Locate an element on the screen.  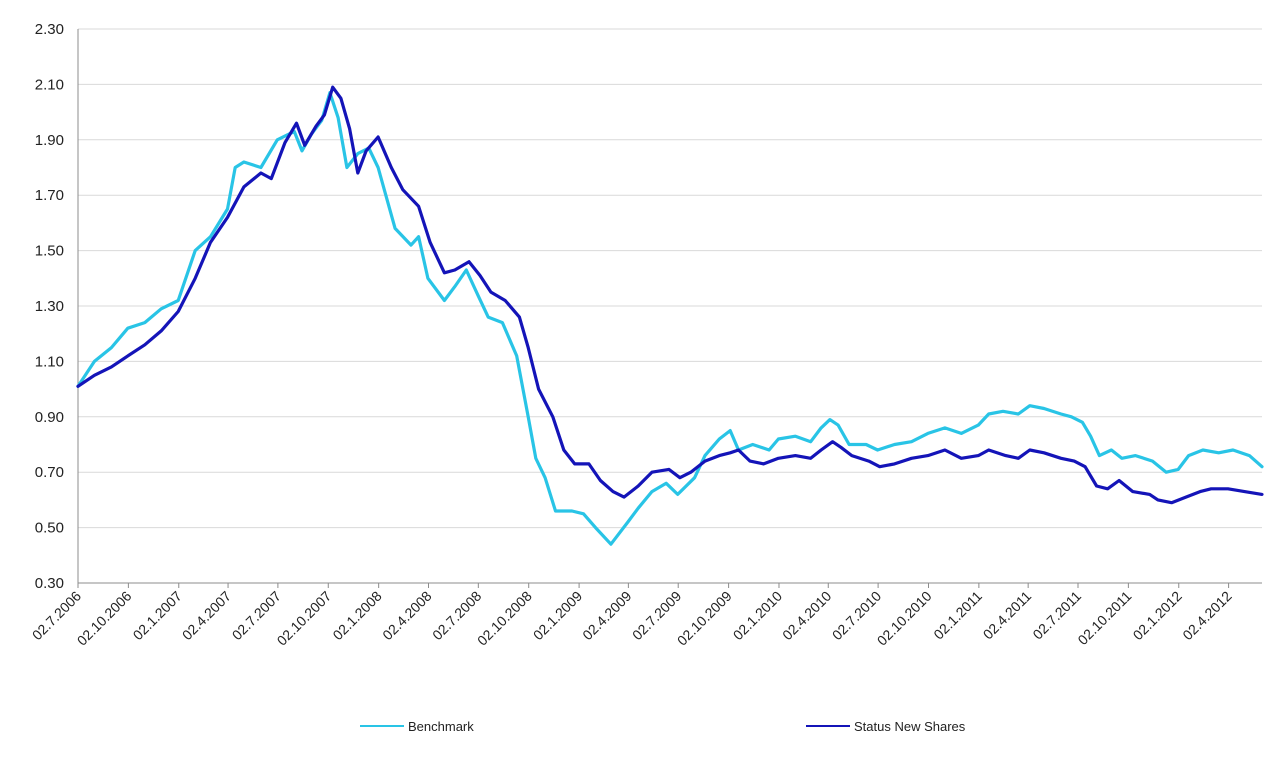
y-tick-label: 0.30 is located at coordinates (49, 583).